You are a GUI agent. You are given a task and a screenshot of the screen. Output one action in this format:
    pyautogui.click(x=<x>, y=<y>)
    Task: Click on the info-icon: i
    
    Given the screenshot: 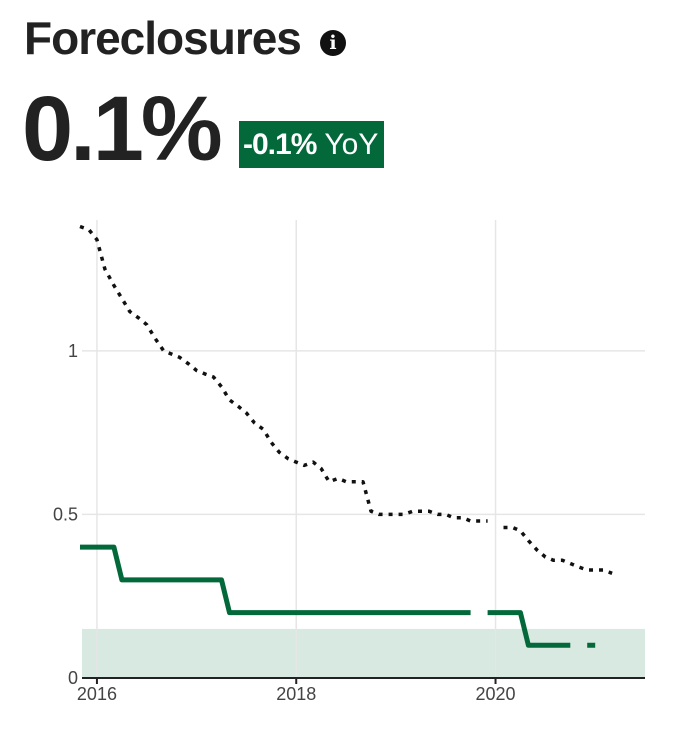 What is the action you would take?
    pyautogui.click(x=333, y=43)
    